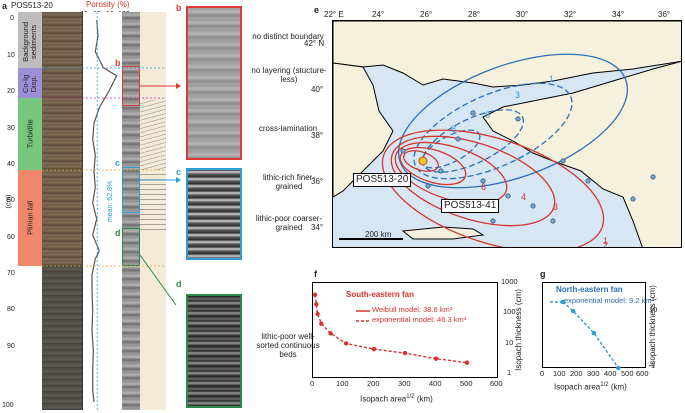 The image size is (685, 413). I want to click on depth-tick: 40, so click(11, 164).